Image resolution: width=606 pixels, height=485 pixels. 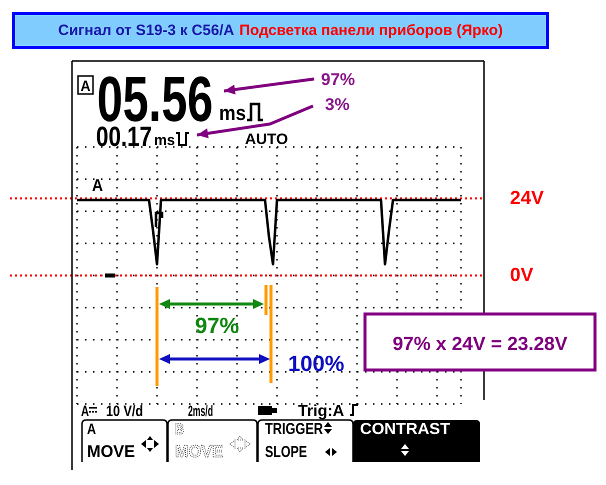 I want to click on text: TRIGGER, so click(x=301, y=429).